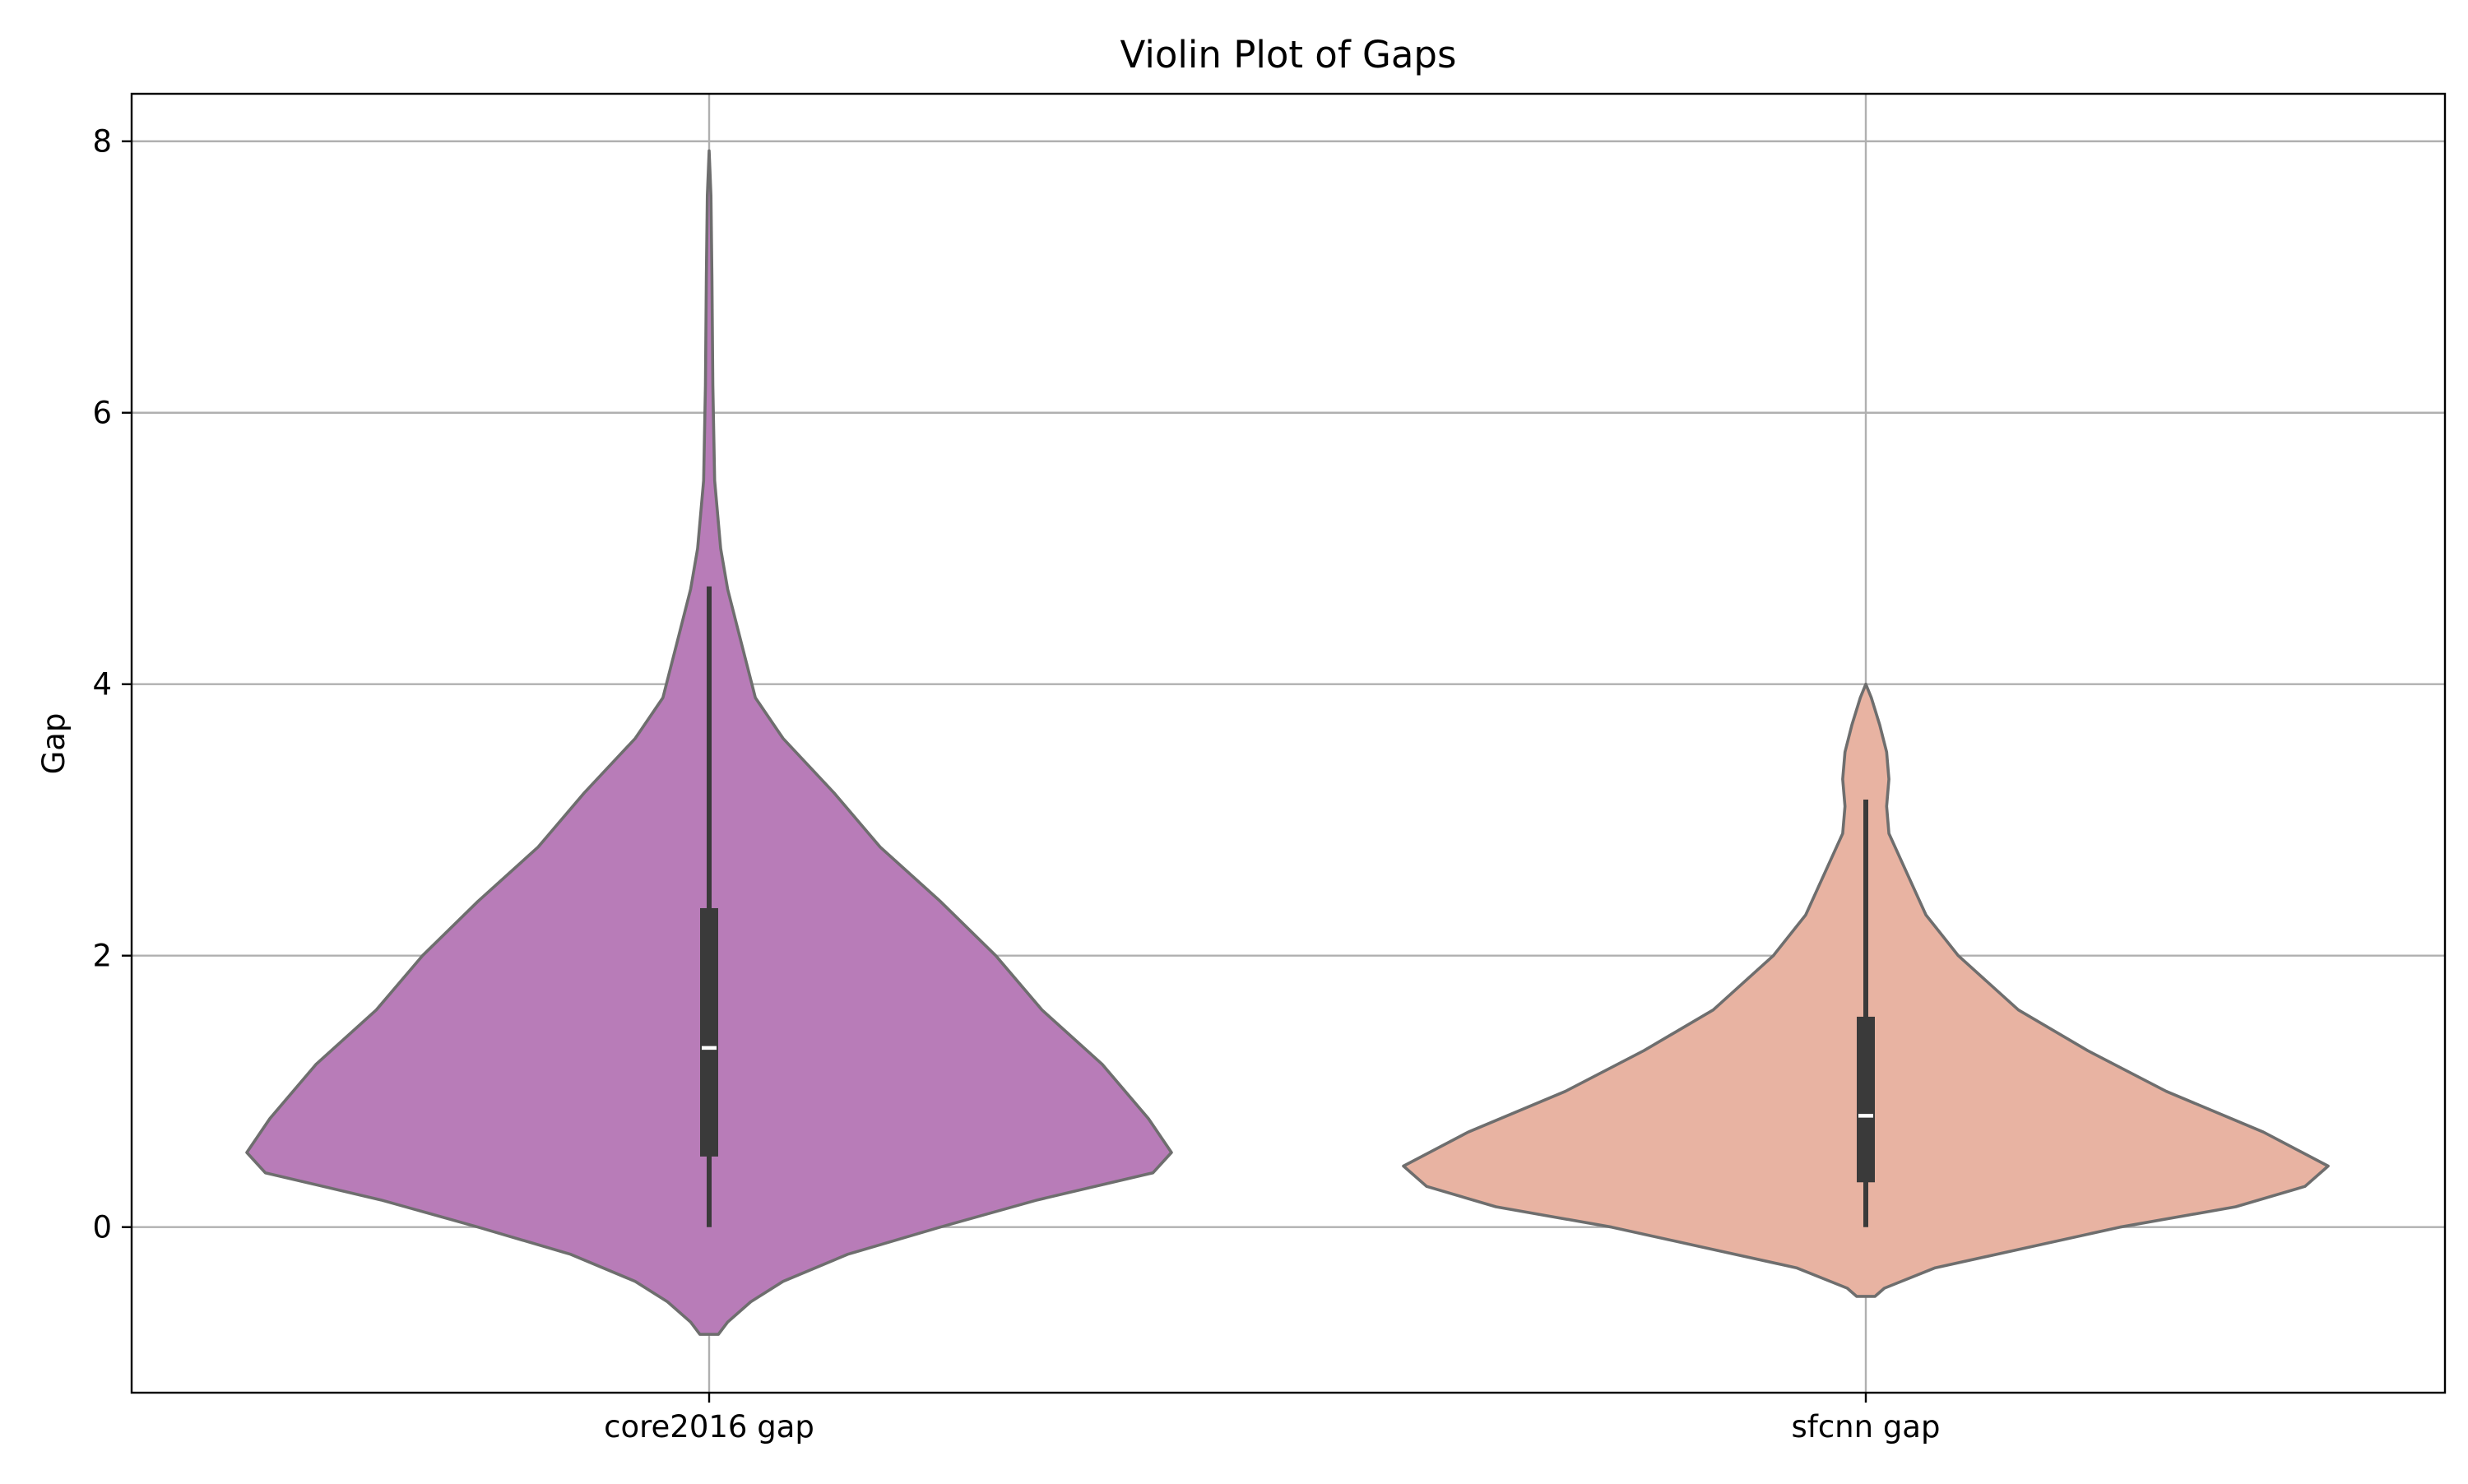 The height and width of the screenshot is (1484, 2468). I want to click on y-tick-label: 0, so click(102, 1227).